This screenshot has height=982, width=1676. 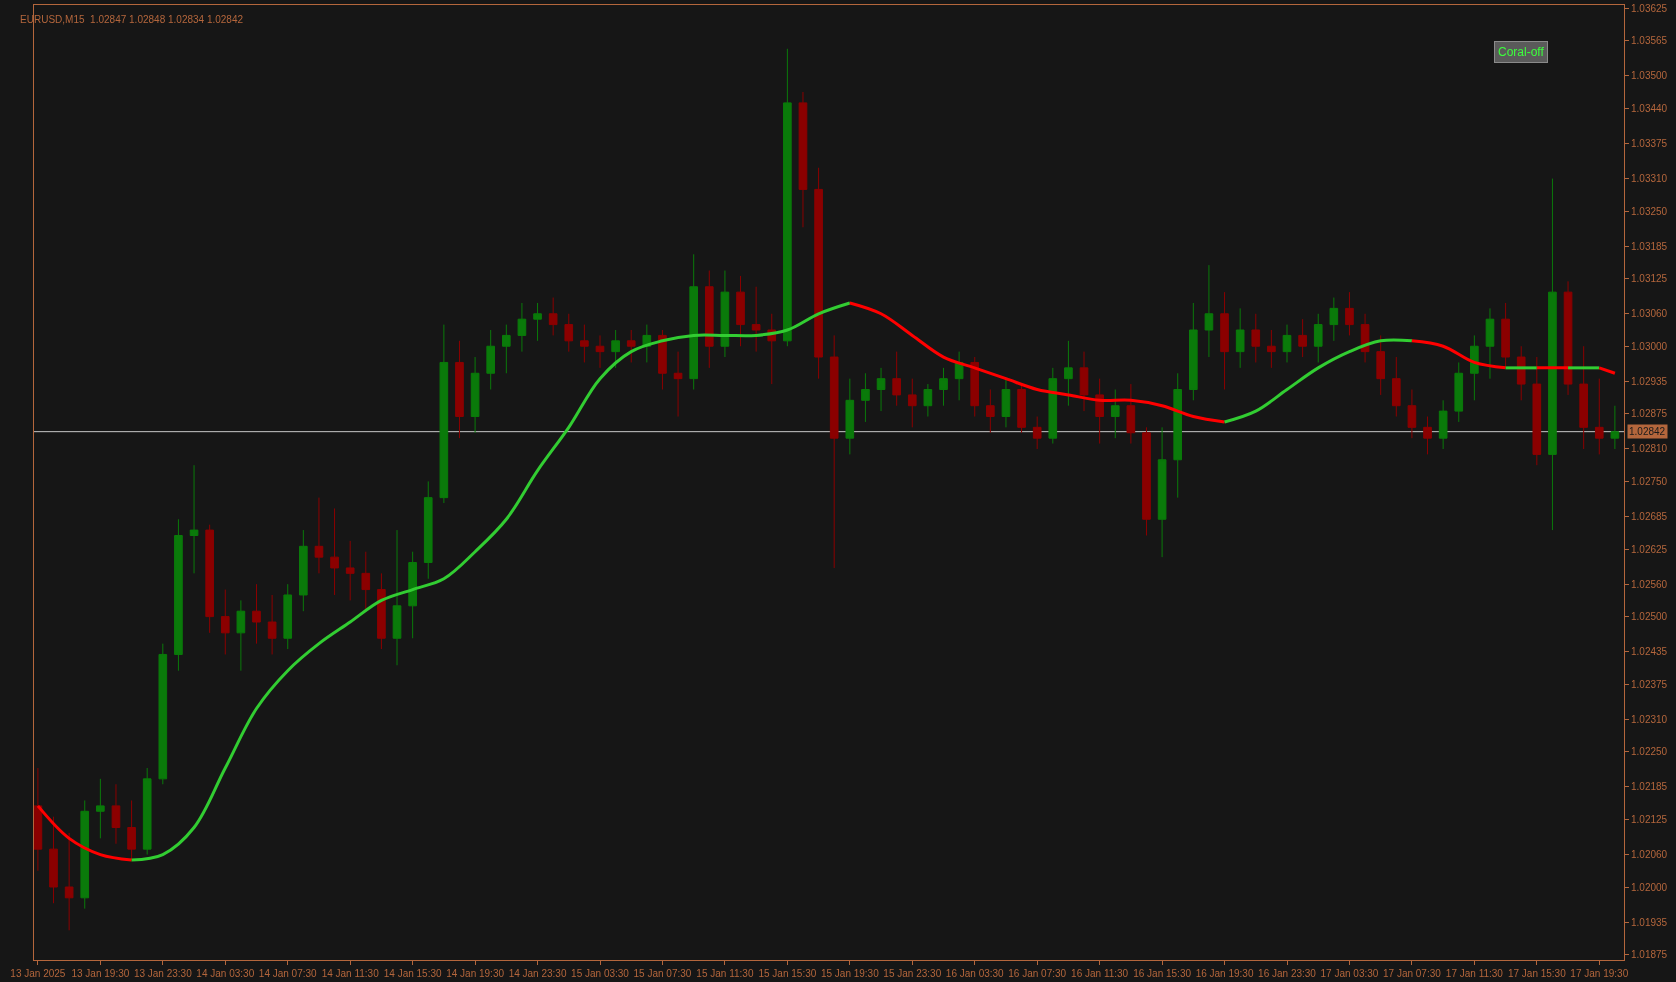 What do you see at coordinates (1100, 973) in the screenshot?
I see `x-tick-label: 16 Jan 11:30` at bounding box center [1100, 973].